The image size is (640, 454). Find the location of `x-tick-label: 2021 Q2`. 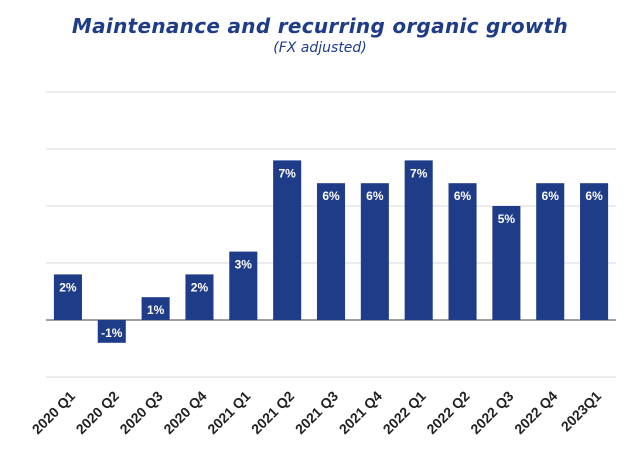

x-tick-label: 2021 Q2 is located at coordinates (272, 412).